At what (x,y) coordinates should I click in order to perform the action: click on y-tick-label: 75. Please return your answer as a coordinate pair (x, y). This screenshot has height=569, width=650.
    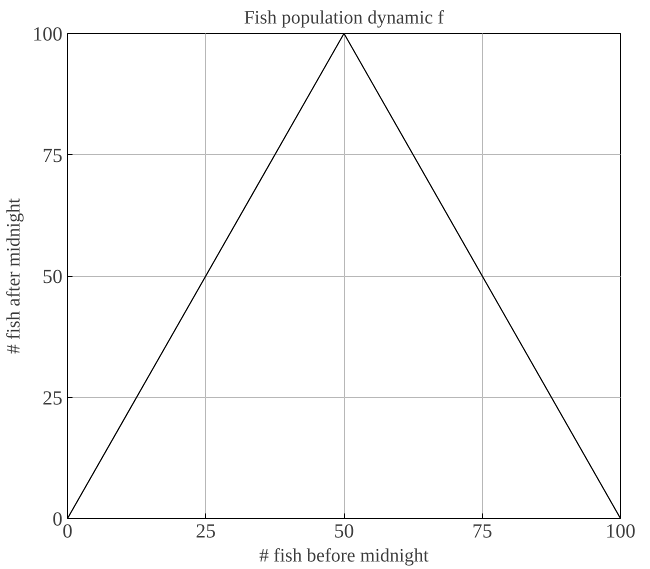
    Looking at the image, I should click on (52, 155).